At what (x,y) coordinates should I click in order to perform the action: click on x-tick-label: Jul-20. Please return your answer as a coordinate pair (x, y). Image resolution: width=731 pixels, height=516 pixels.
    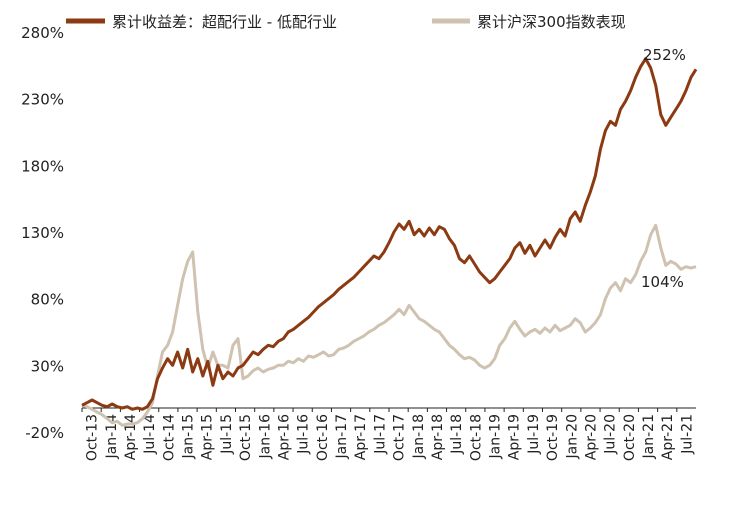
    Looking at the image, I should click on (611, 434).